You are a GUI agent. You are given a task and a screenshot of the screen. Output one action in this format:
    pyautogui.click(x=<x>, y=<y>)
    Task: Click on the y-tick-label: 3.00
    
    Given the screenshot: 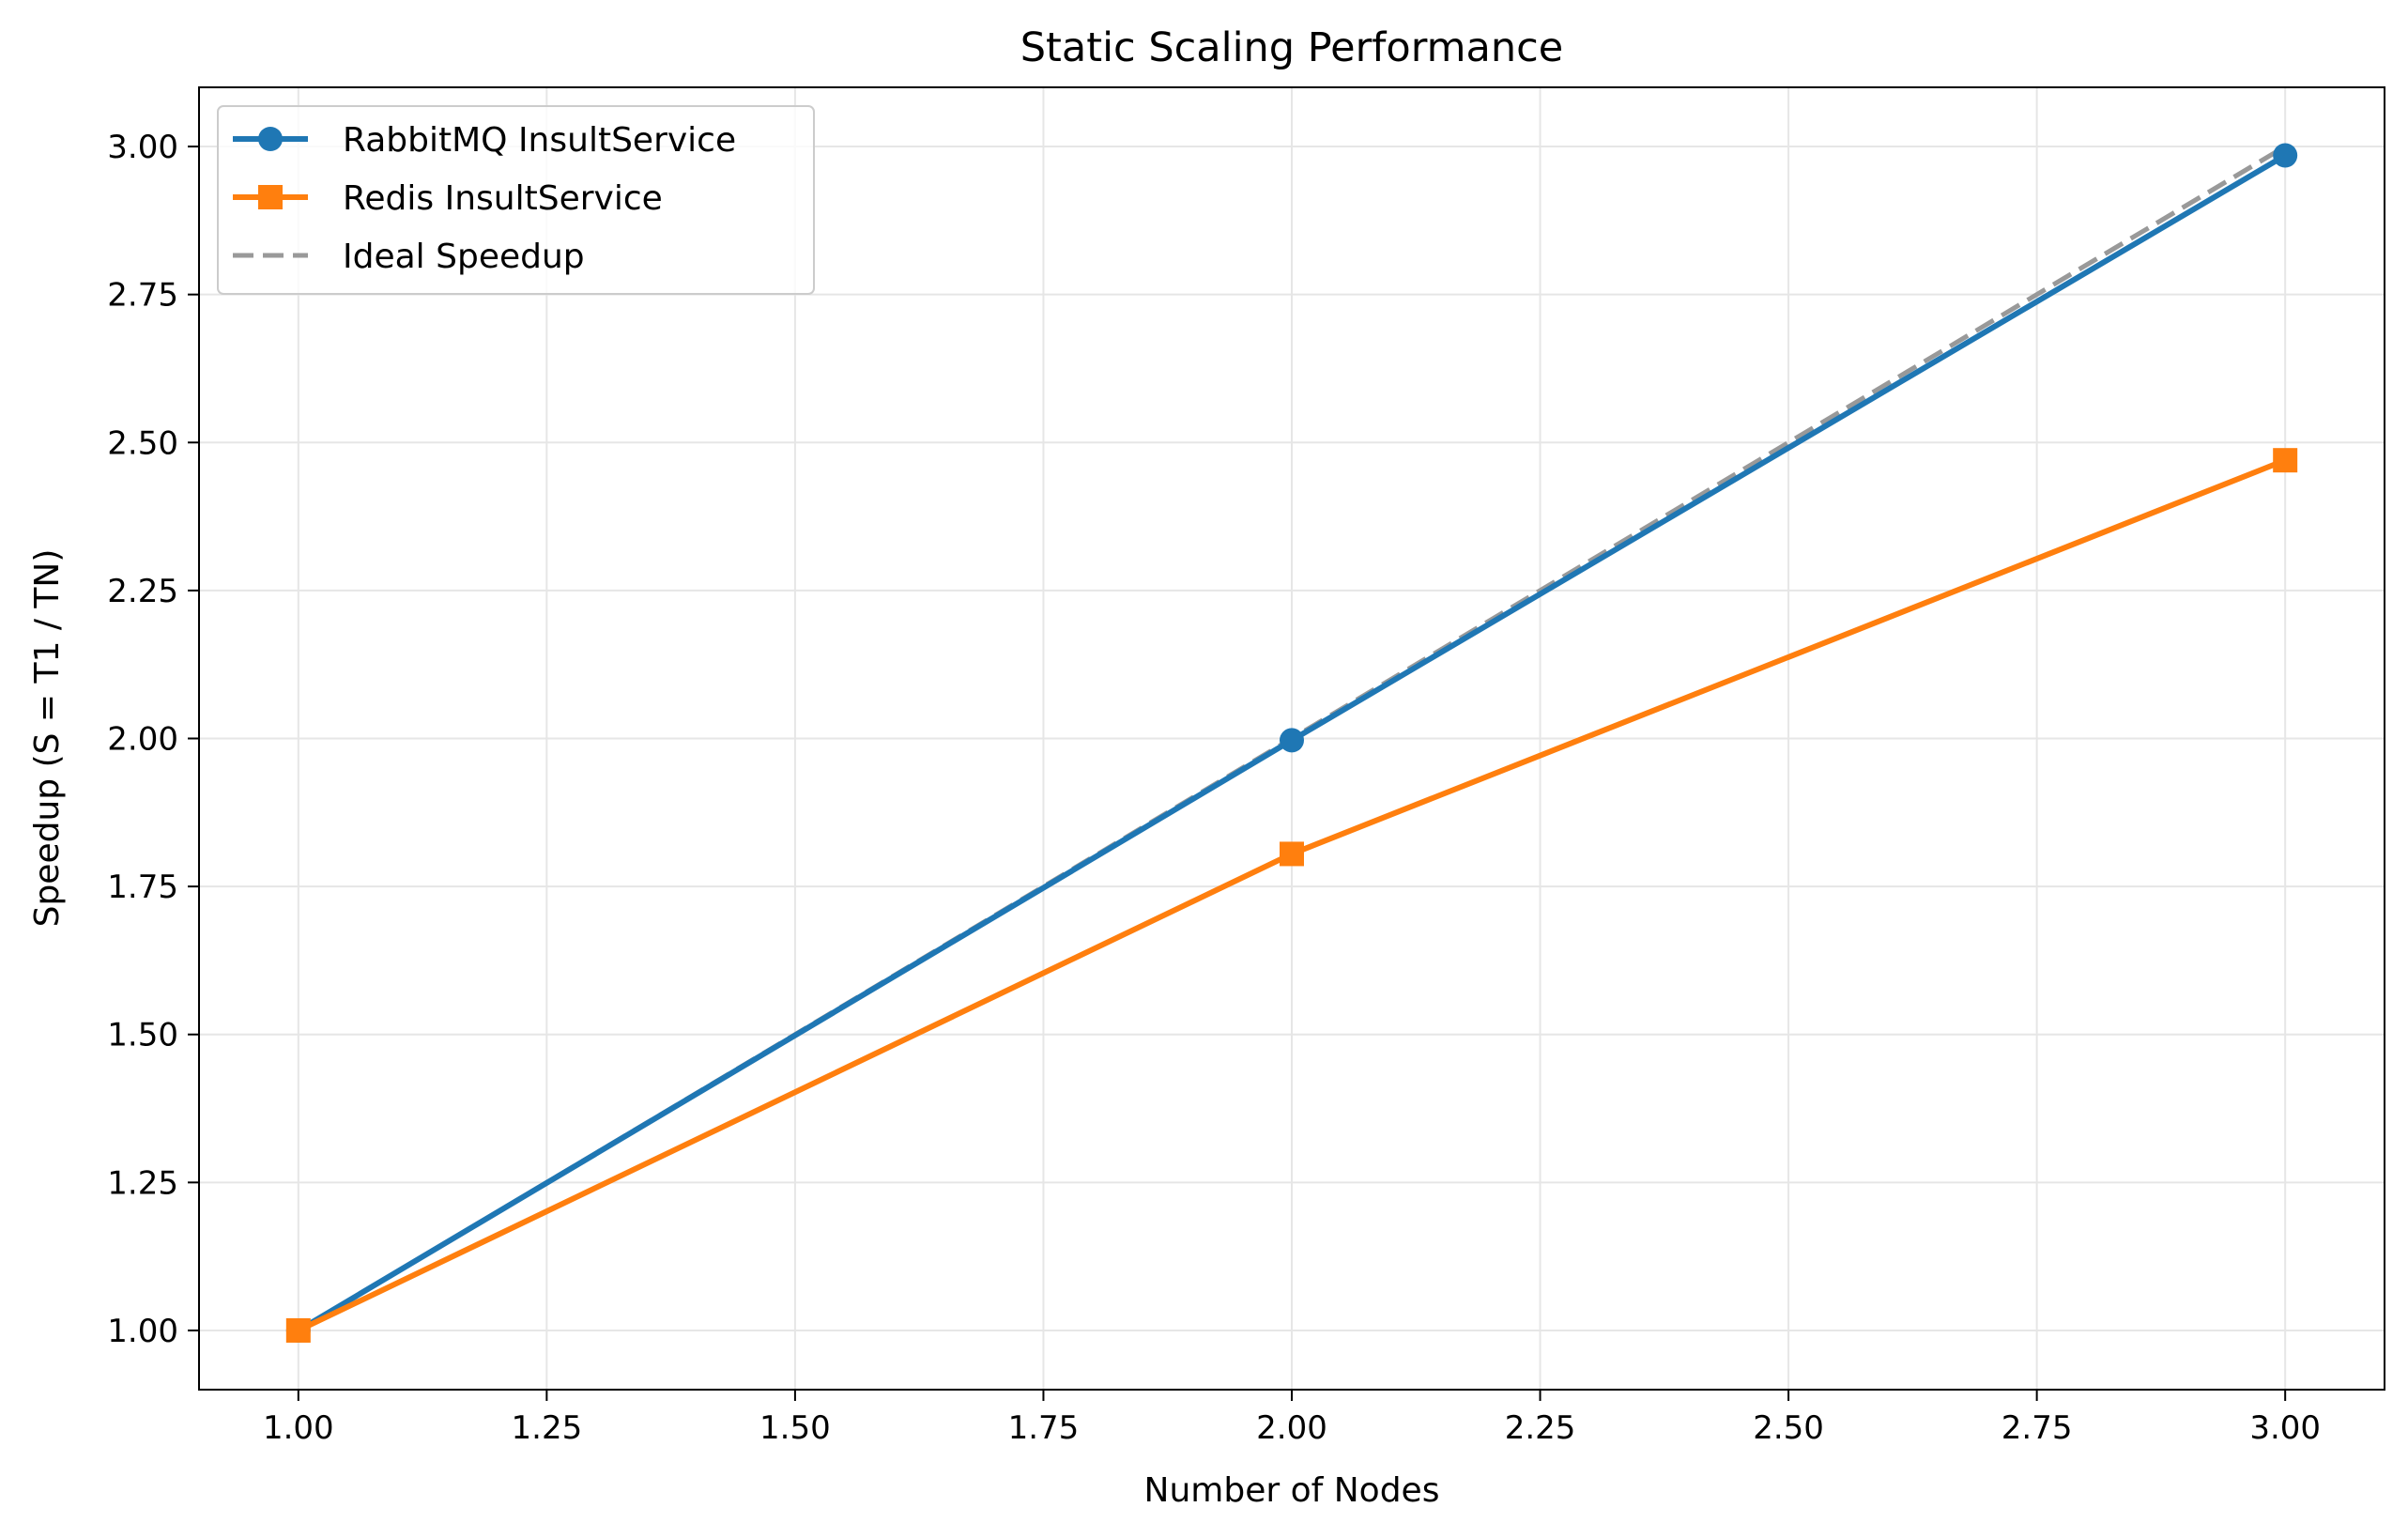 What is the action you would take?
    pyautogui.click(x=142, y=147)
    